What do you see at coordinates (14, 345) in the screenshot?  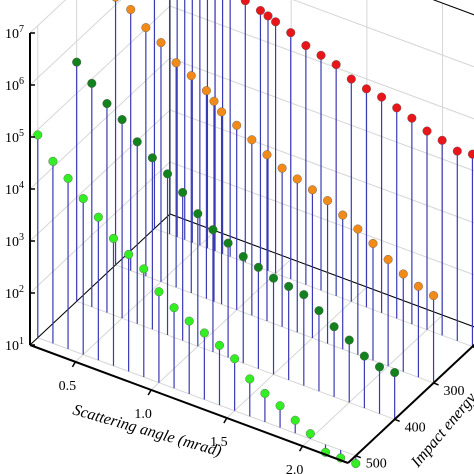 I see `z-tick-label: 10¹` at bounding box center [14, 345].